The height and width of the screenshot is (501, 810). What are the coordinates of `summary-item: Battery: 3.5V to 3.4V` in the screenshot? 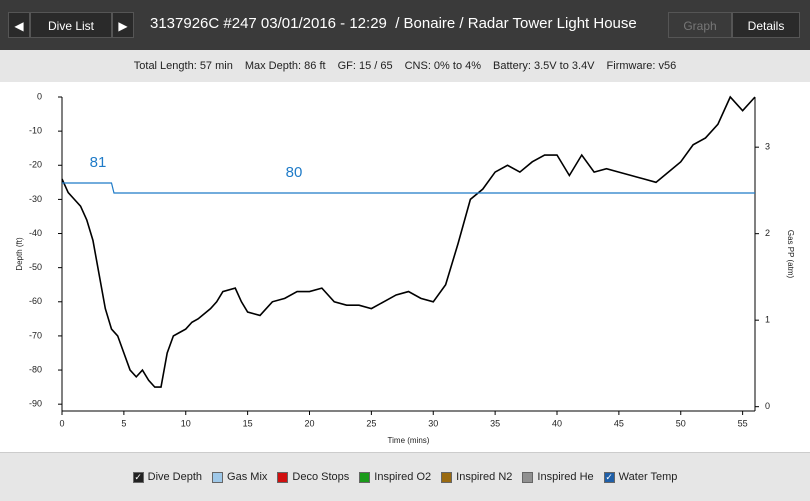 It's located at (544, 66).